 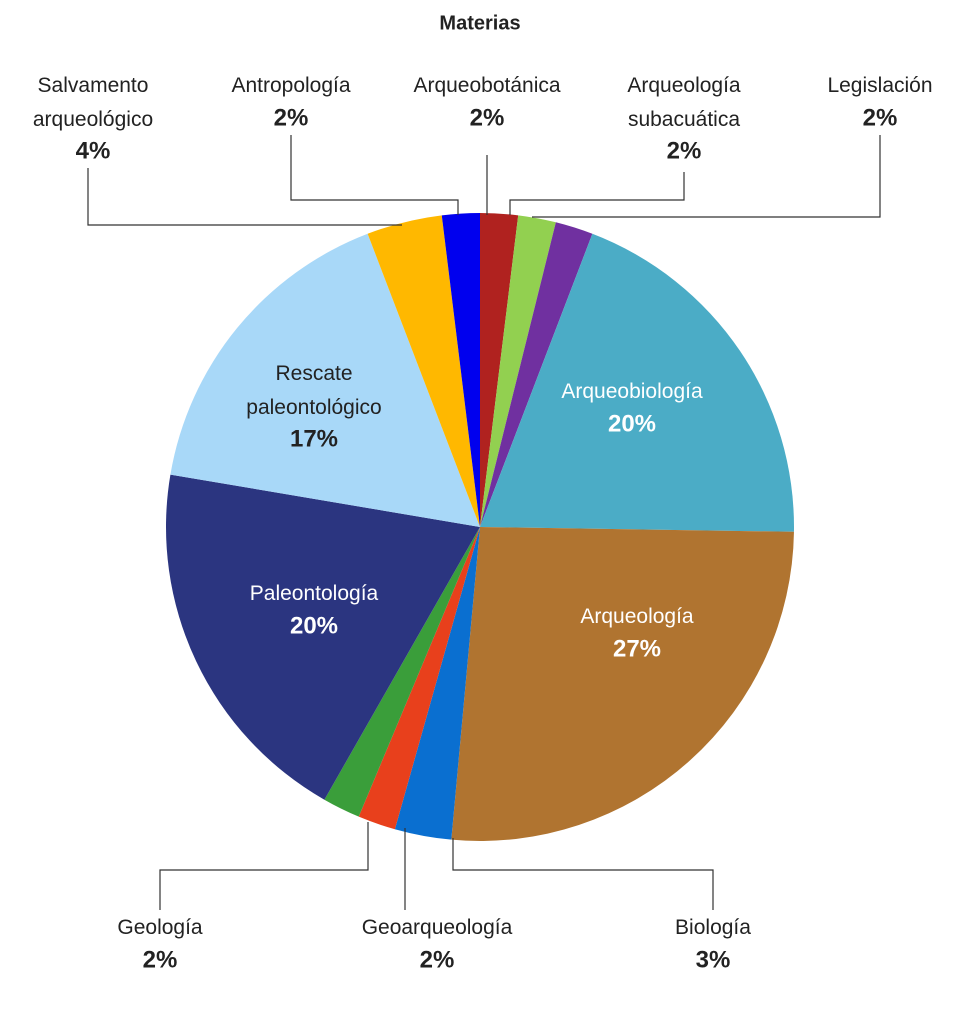 I want to click on label-line: Paleontología, so click(x=314, y=593).